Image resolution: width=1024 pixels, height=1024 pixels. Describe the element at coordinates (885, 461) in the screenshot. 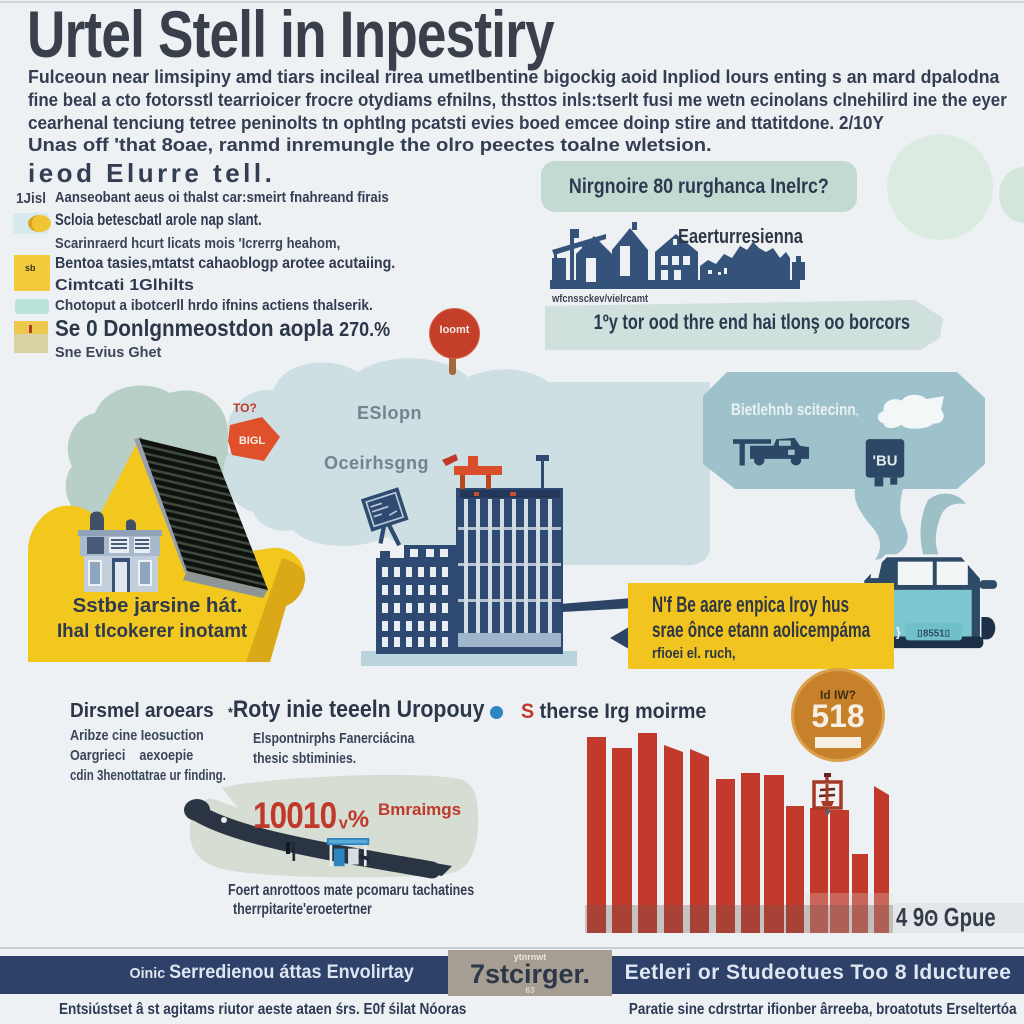

I see `svg-text: 'BU` at that location.